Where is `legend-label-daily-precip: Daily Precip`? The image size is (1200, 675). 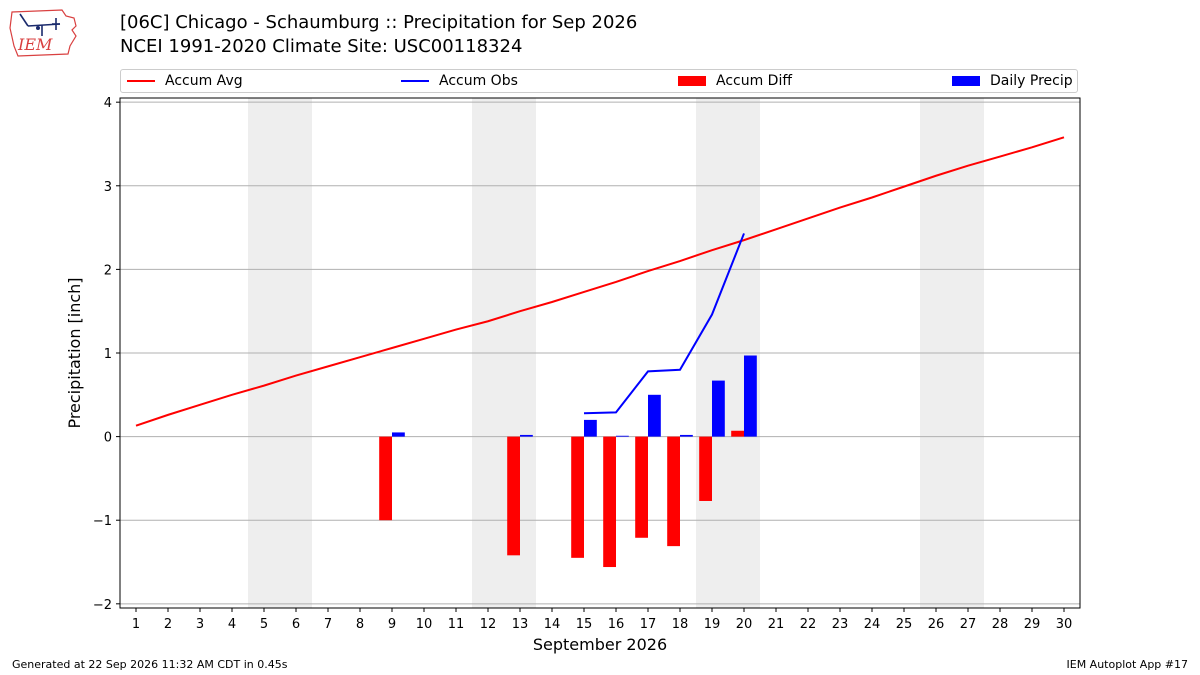 legend-label-daily-precip: Daily Precip is located at coordinates (1031, 81).